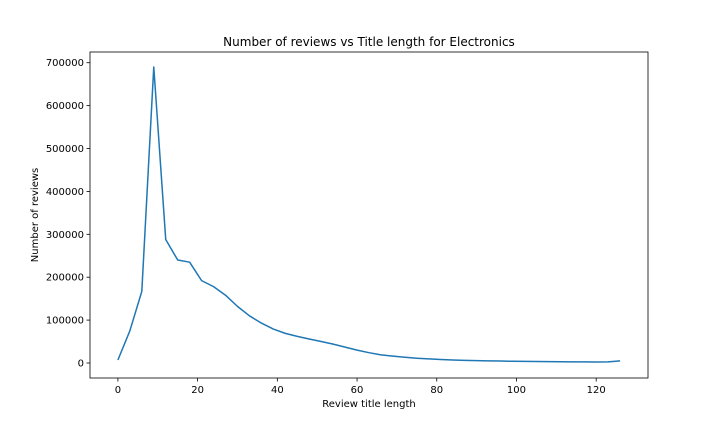  What do you see at coordinates (81, 363) in the screenshot?
I see `y-tick-label: 0` at bounding box center [81, 363].